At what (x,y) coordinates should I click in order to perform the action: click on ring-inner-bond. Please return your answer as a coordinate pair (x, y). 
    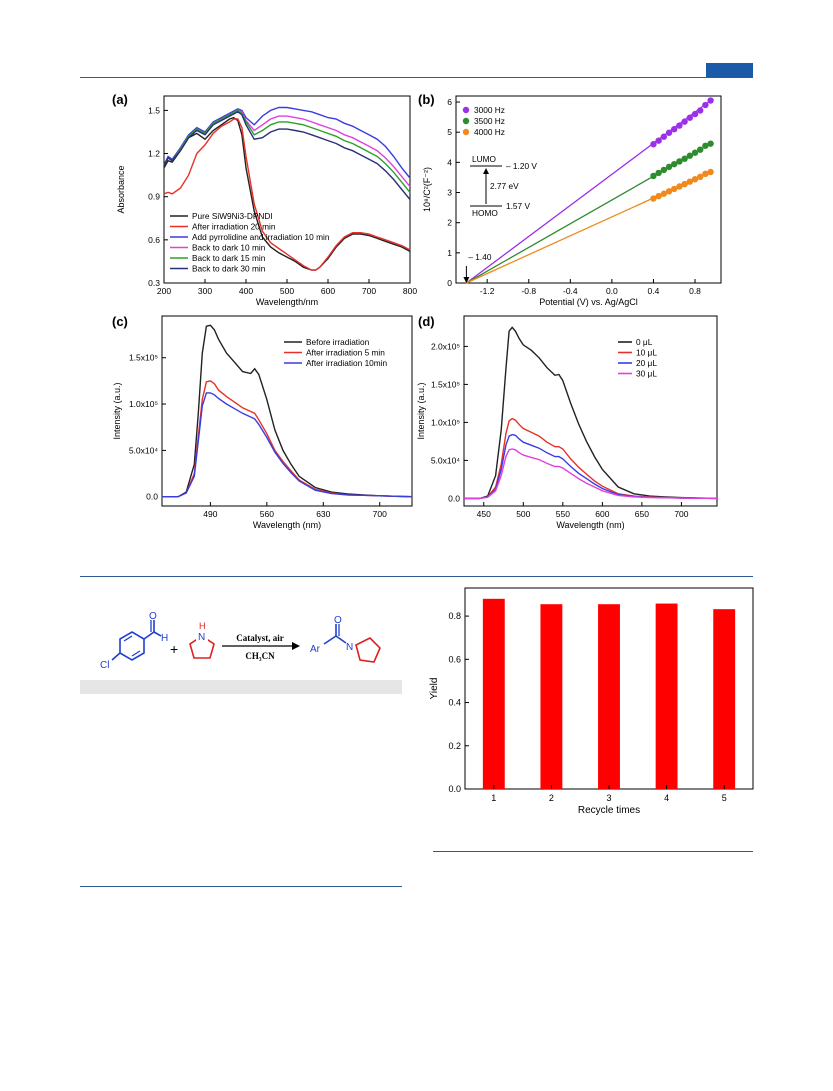
    Looking at the image, I should click on (136, 653).